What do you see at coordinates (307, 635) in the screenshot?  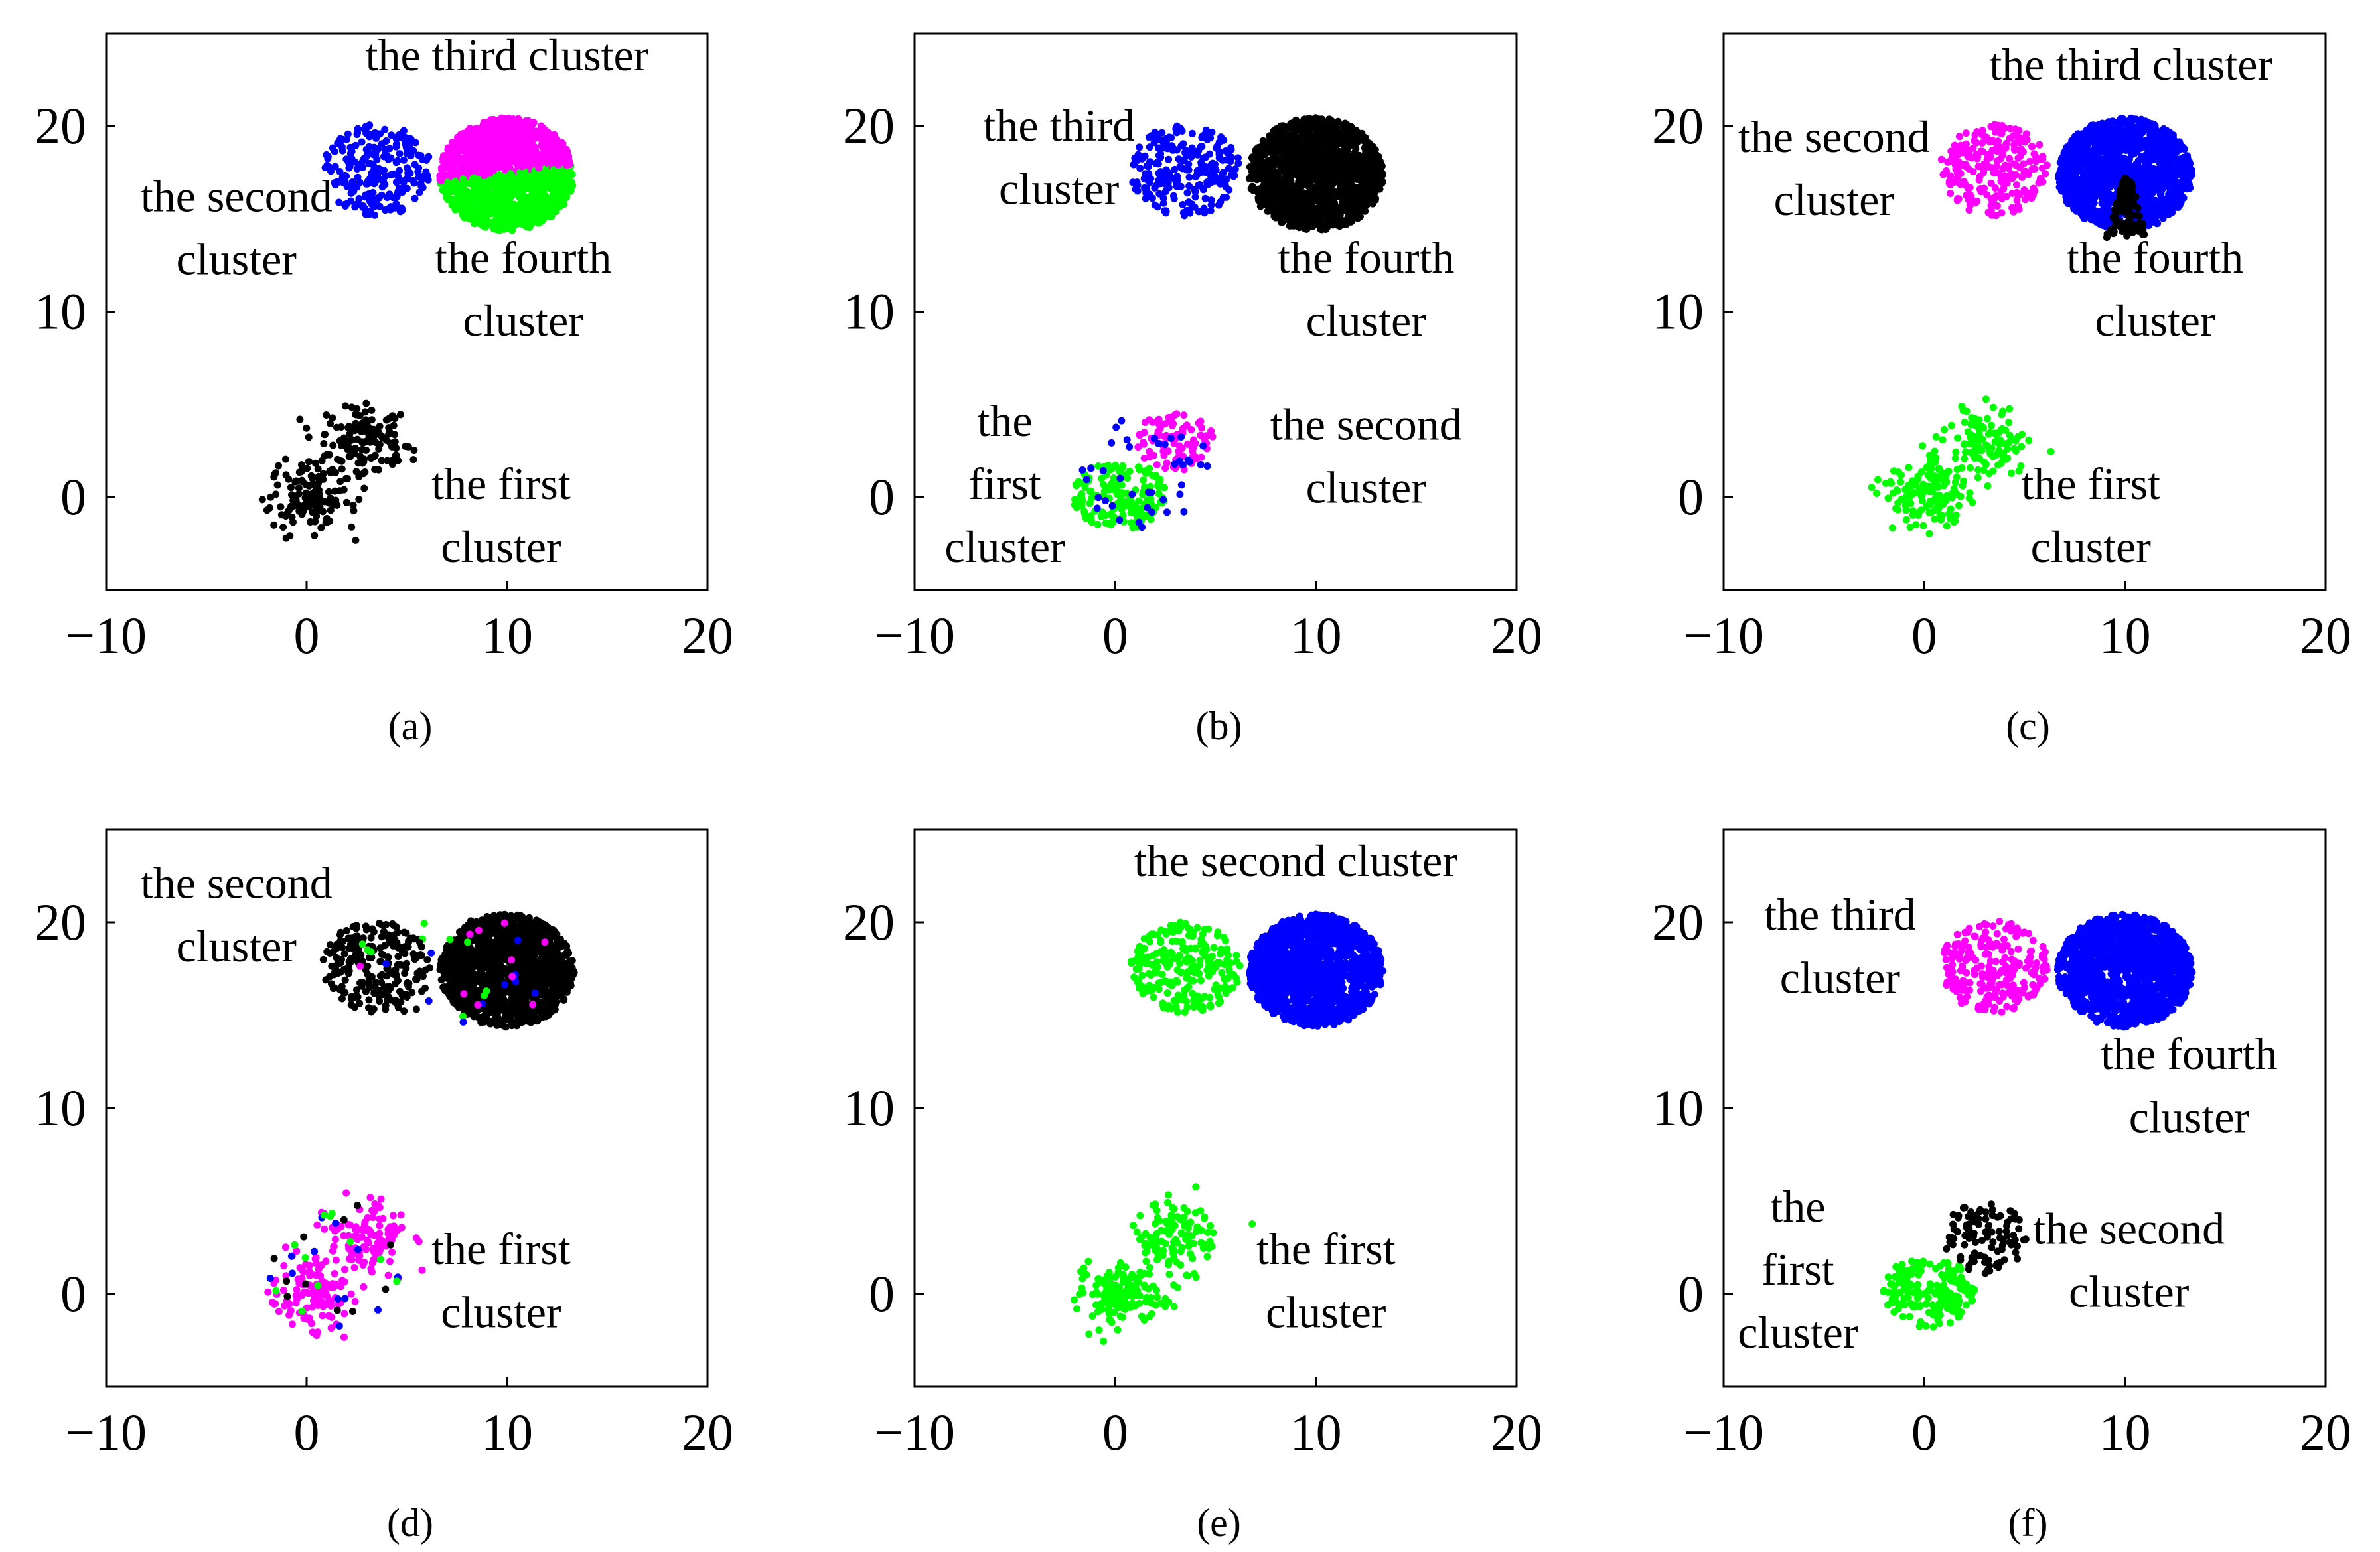 I see `x-tick-label: 0` at bounding box center [307, 635].